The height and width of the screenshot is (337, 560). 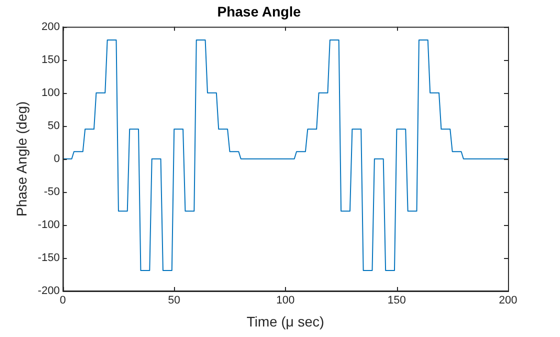 What do you see at coordinates (49, 258) in the screenshot?
I see `y-tick-label: -150` at bounding box center [49, 258].